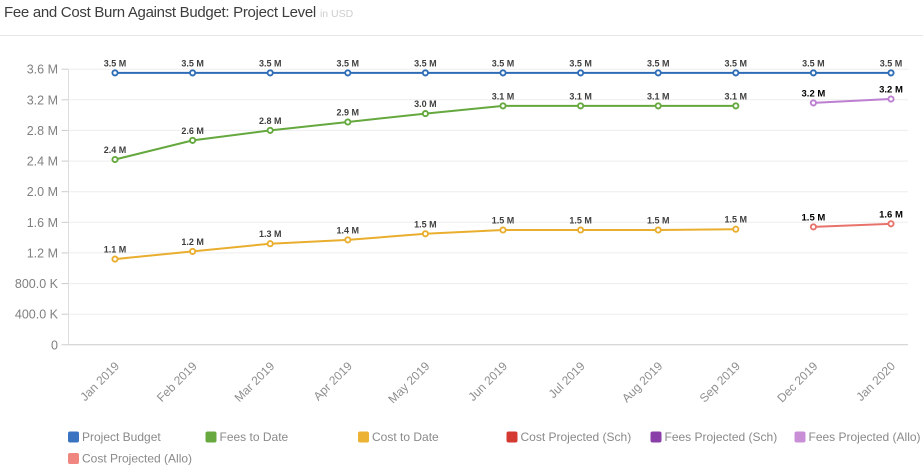 The width and height of the screenshot is (923, 469). Describe the element at coordinates (487, 381) in the screenshot. I see `svg-text: Jun 2019` at that location.